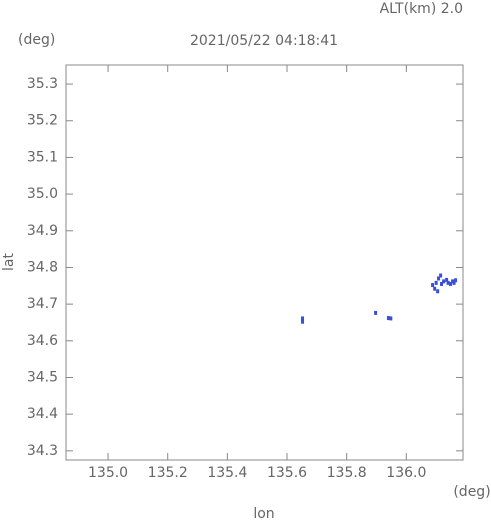 The width and height of the screenshot is (491, 521). What do you see at coordinates (9, 262) in the screenshot?
I see `y-axis-label: lat` at bounding box center [9, 262].